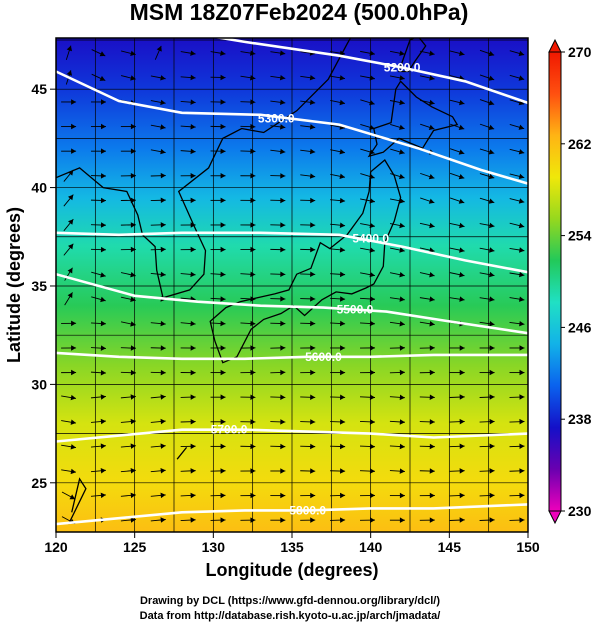 The height and width of the screenshot is (625, 599). What do you see at coordinates (291, 570) in the screenshot?
I see `x-axis-title: Longitude (degrees)` at bounding box center [291, 570].